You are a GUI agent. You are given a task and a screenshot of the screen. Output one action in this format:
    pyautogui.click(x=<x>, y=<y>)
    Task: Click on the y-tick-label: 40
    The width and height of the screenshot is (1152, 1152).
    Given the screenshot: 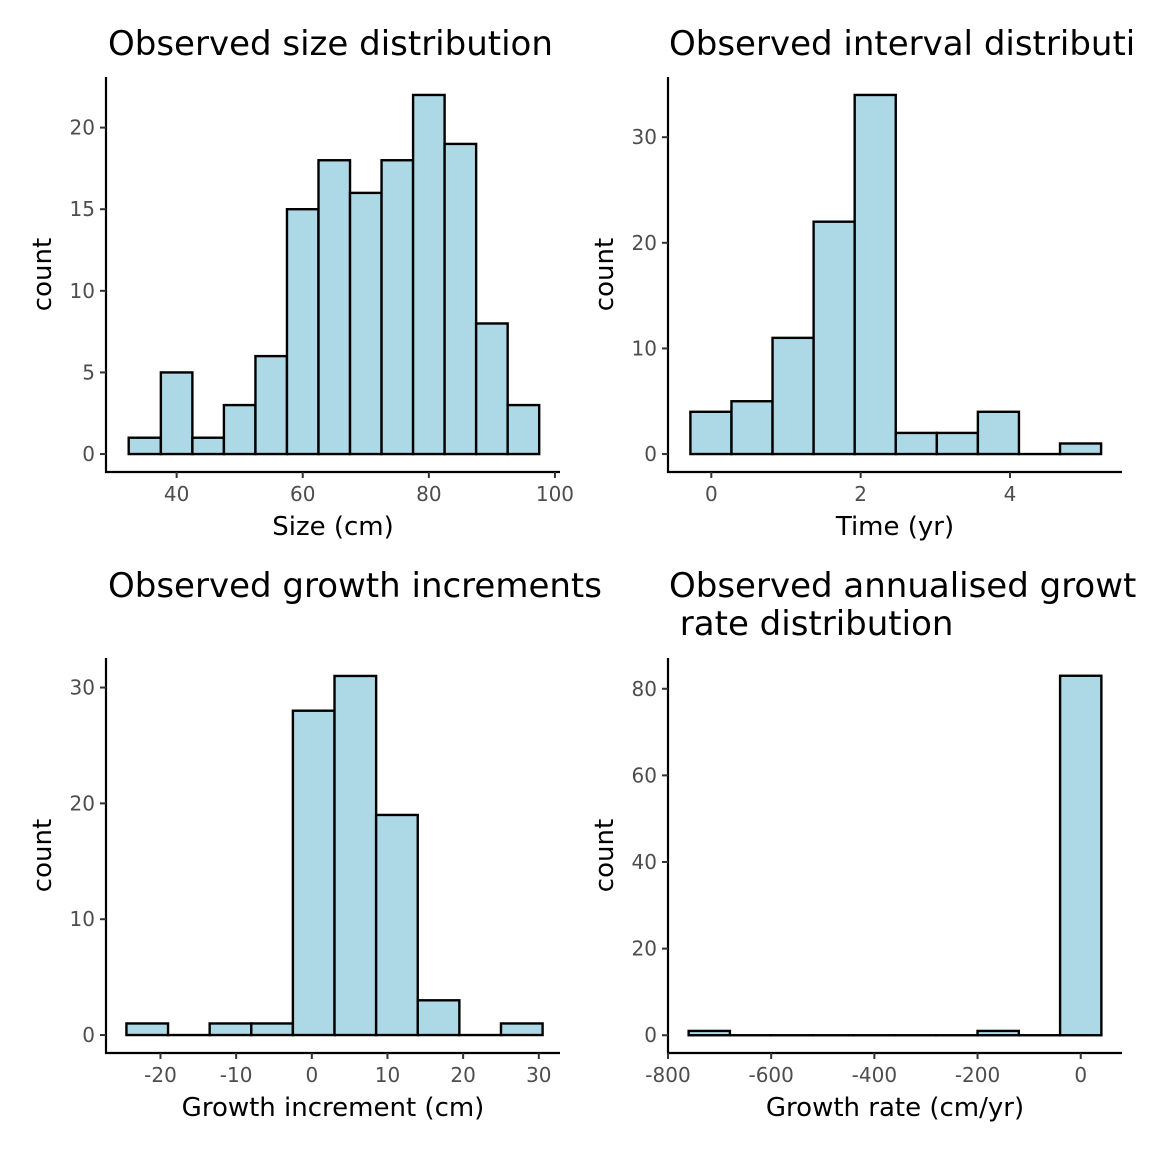 What is the action you would take?
    pyautogui.click(x=644, y=862)
    